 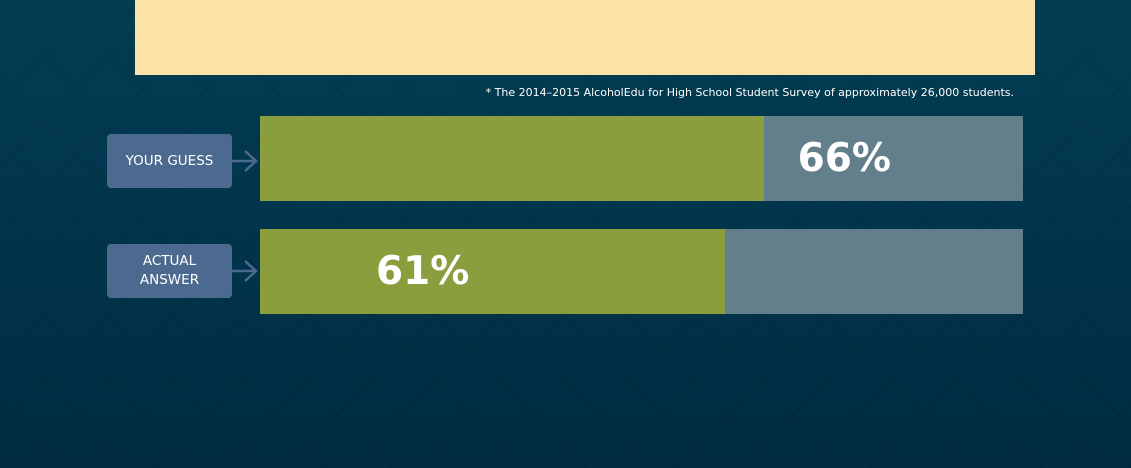 I want to click on actual-answer-label-line2: ANSWER, so click(x=169, y=280).